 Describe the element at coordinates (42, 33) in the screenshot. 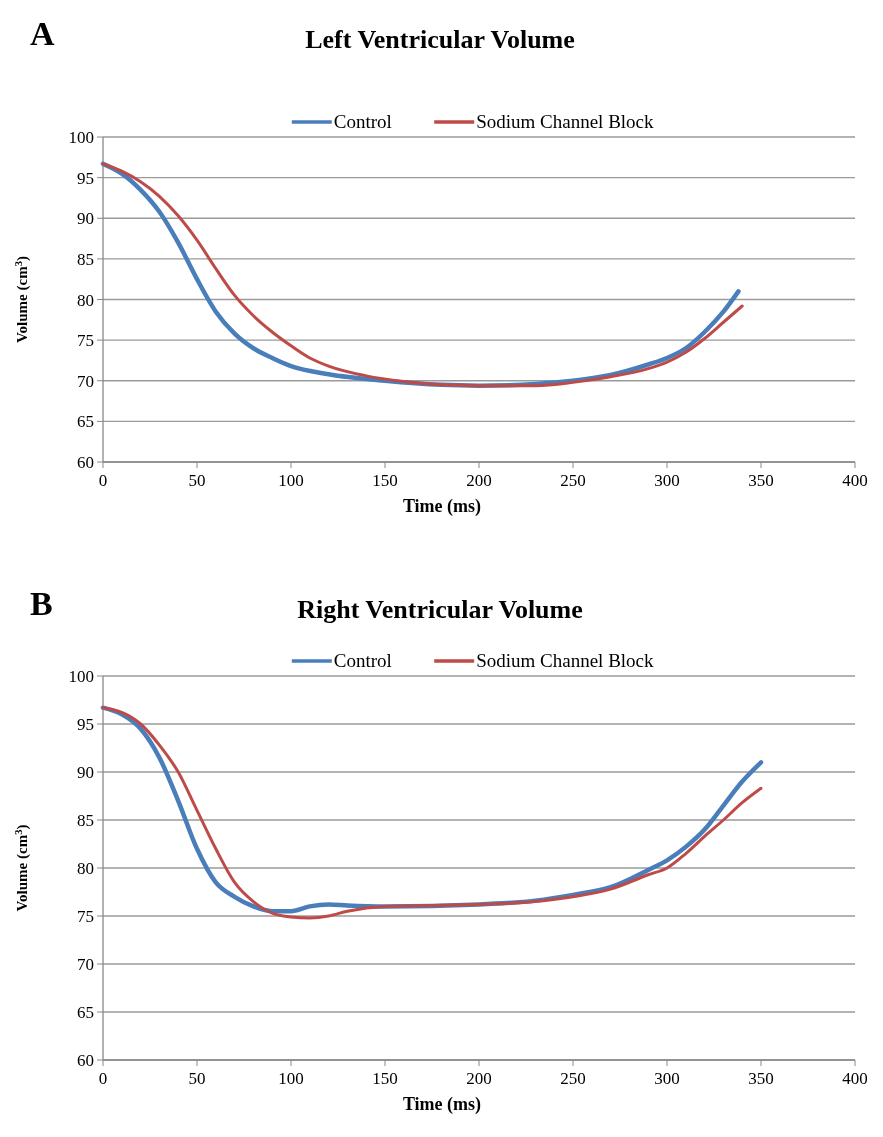

I see `text: A` at that location.